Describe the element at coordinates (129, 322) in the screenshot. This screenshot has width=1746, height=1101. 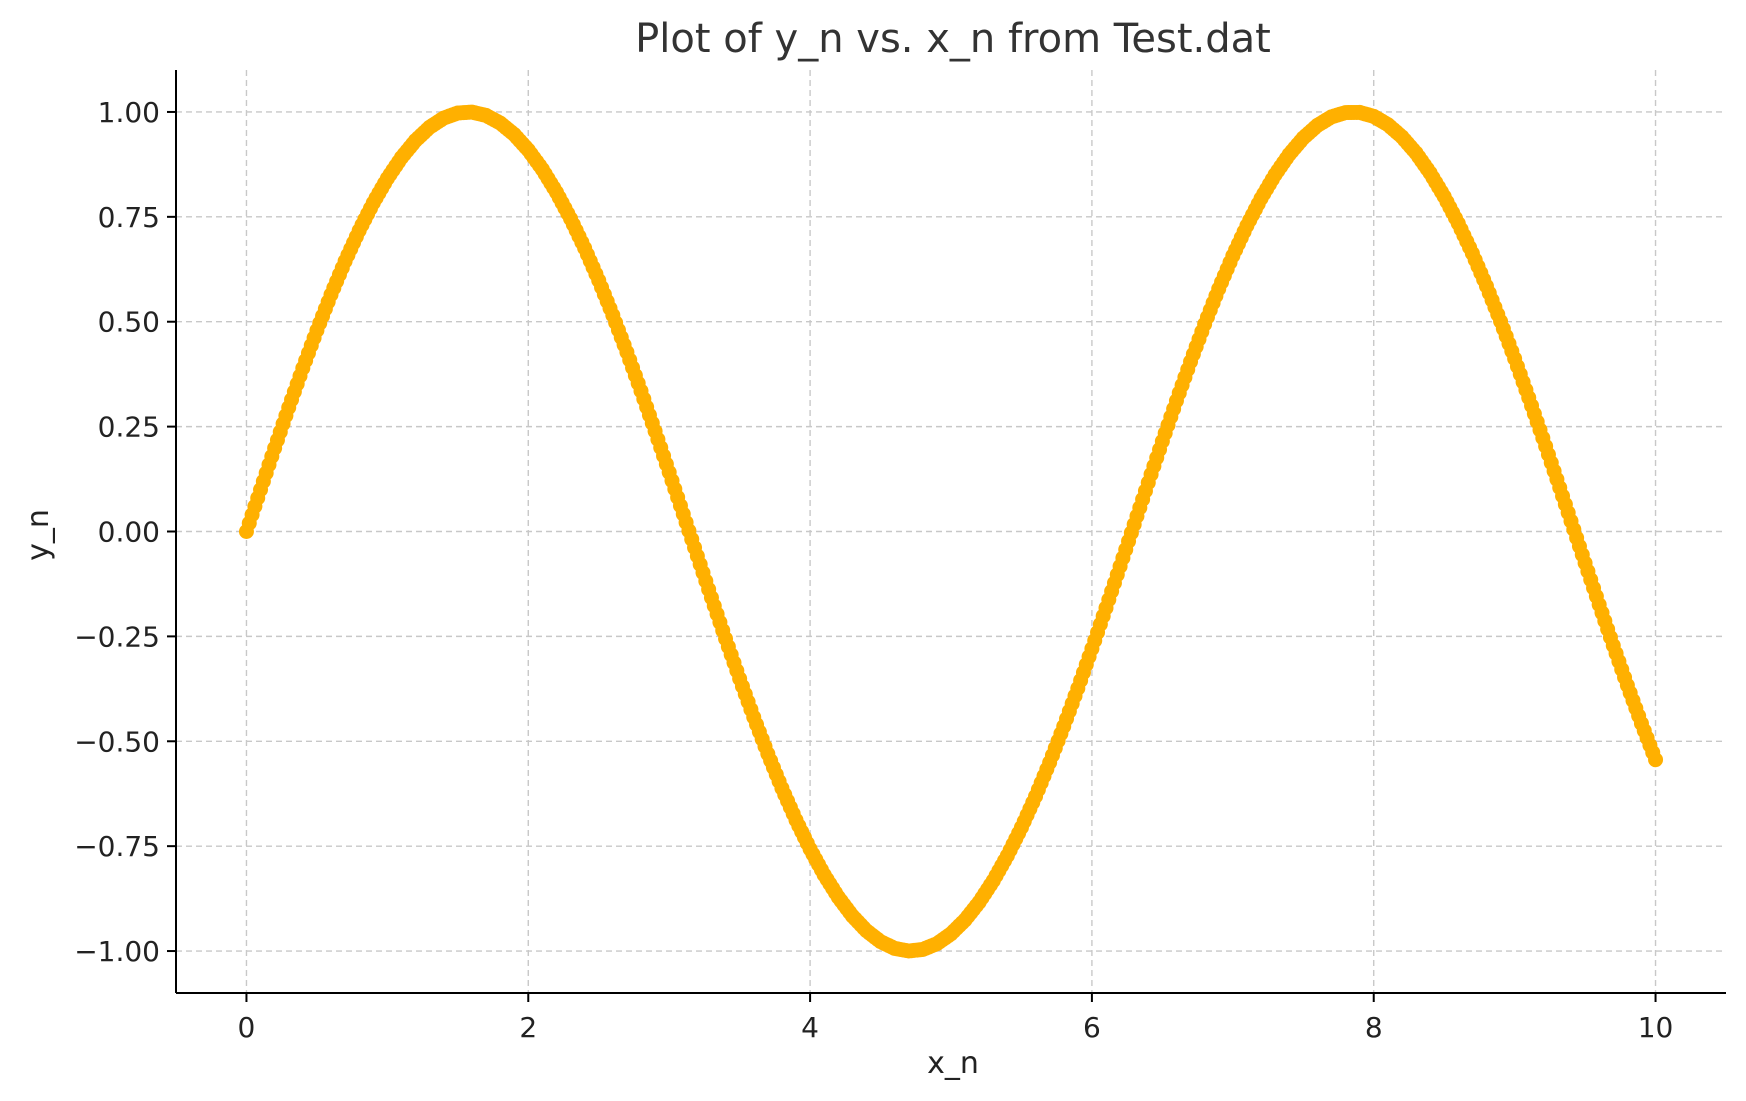
I see `y-tick-label: 0.50` at that location.